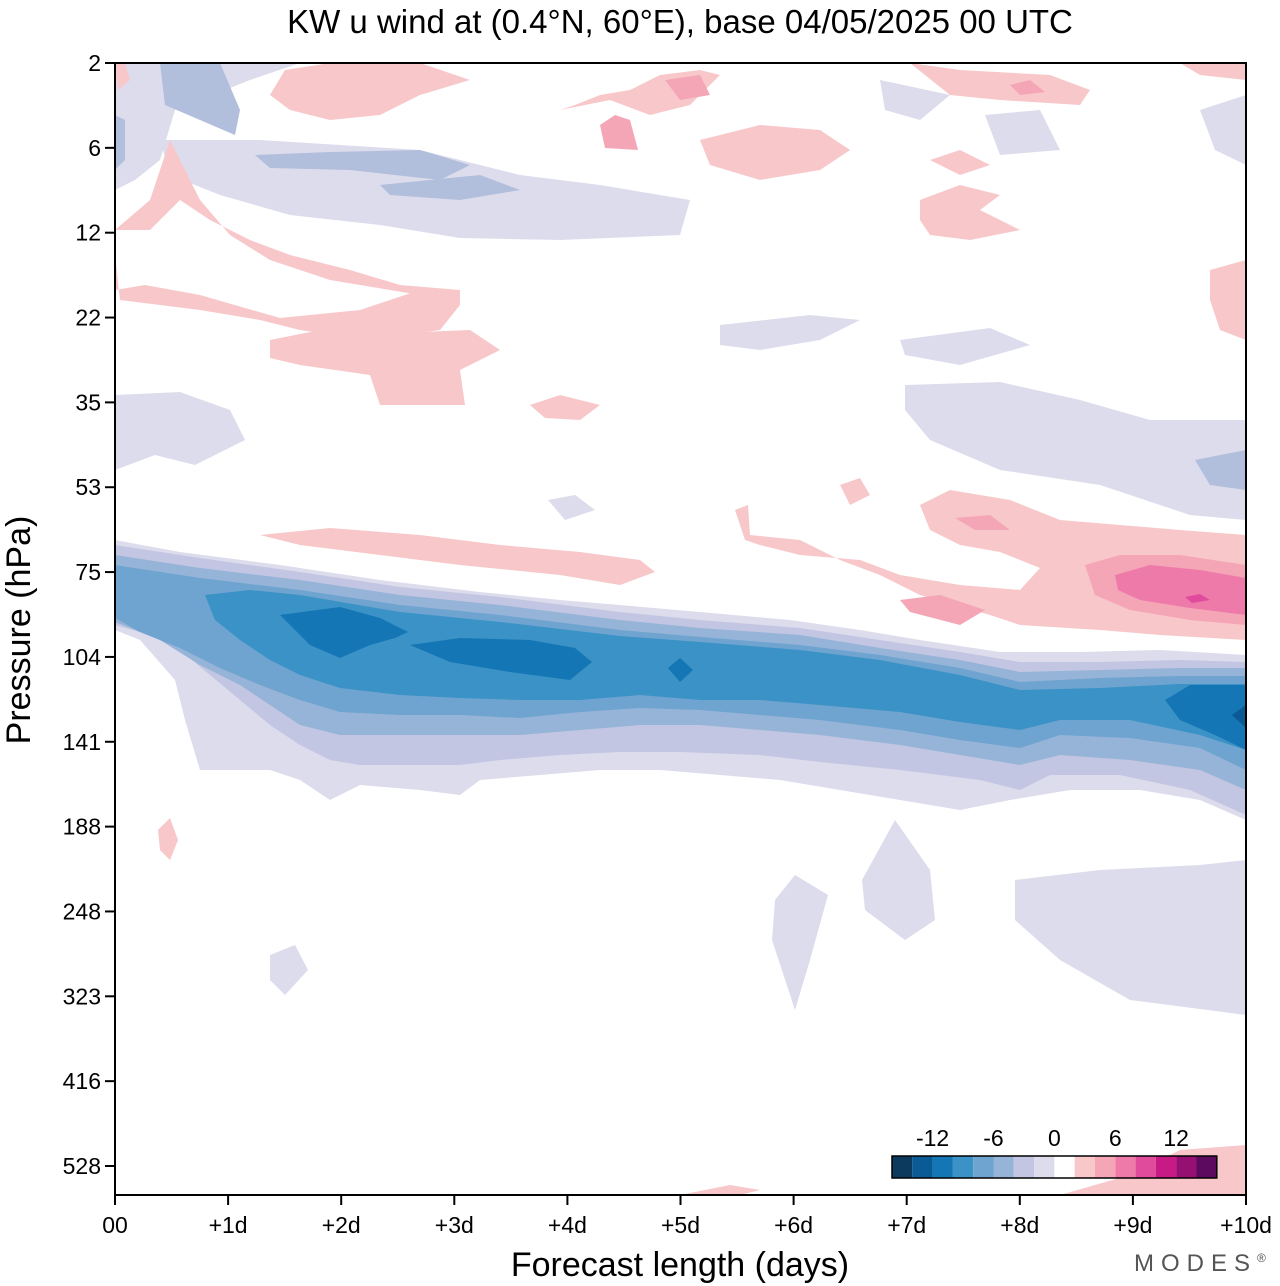 The height and width of the screenshot is (1286, 1280). Describe the element at coordinates (88, 487) in the screenshot. I see `y-tick-label: 53` at that location.